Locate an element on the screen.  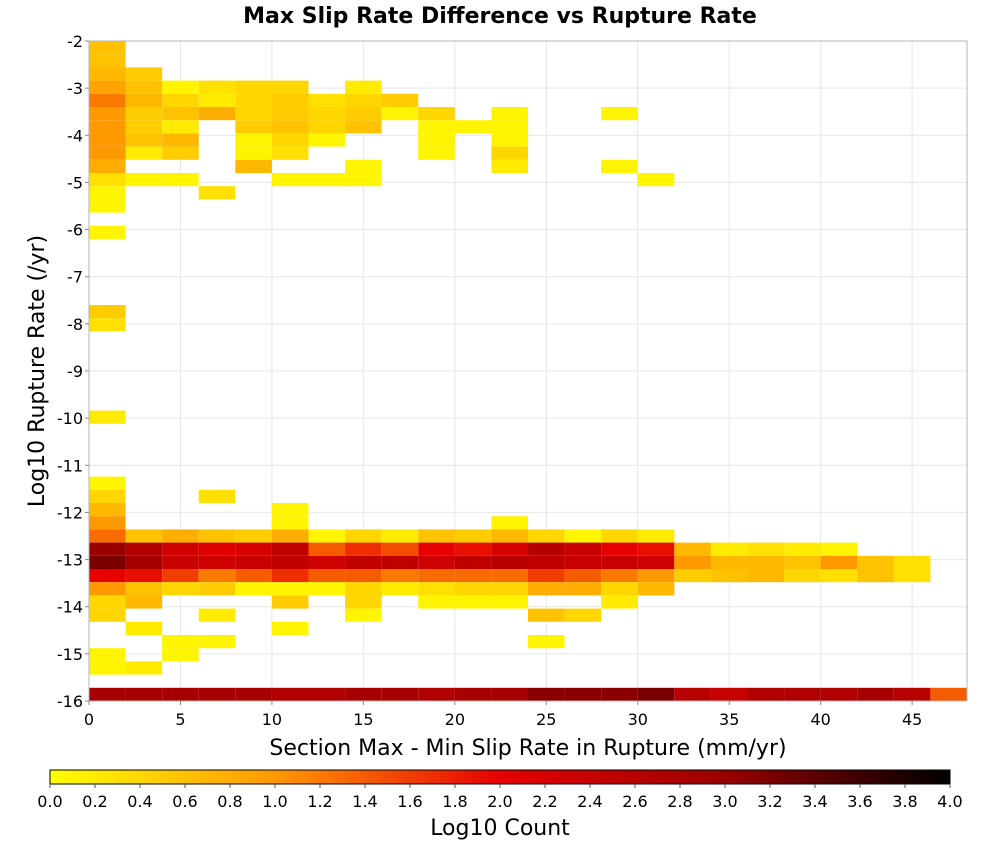
y-axis-ticks: -2 -3 -4 -5 -6 -7 -8 -9 -10 -11 -12 -13 -14 -15 -16 is located at coordinates (73, 371).